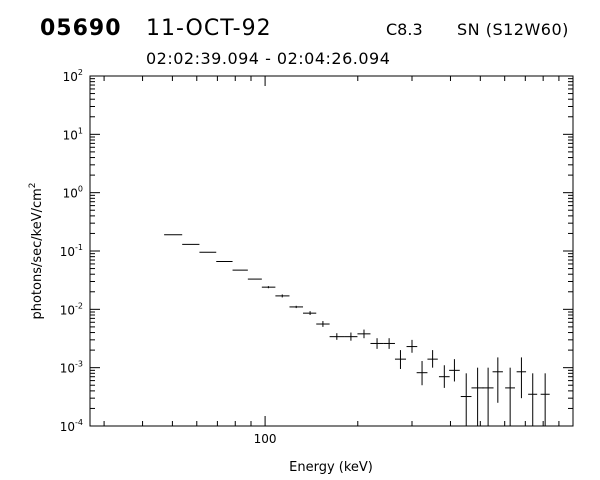 Image resolution: width=600 pixels, height=480 pixels. What do you see at coordinates (79, 364) in the screenshot?
I see `y-tick-label-exponent: -3` at bounding box center [79, 364].